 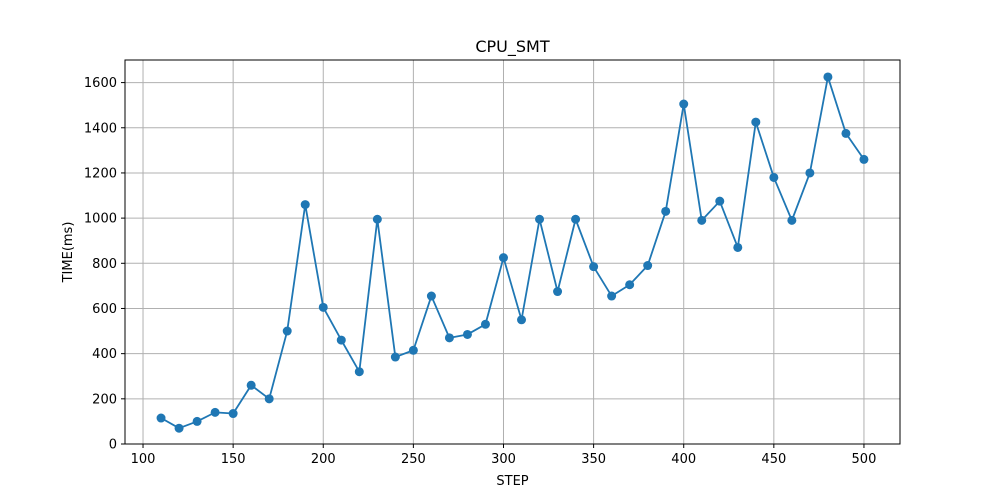 What do you see at coordinates (100, 219) in the screenshot?
I see `y-tick-label: 1000` at bounding box center [100, 219].